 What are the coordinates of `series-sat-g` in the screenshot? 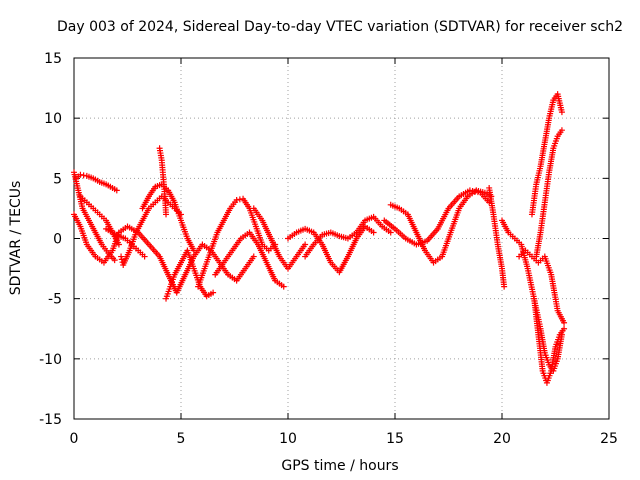 It's located at (168, 217).